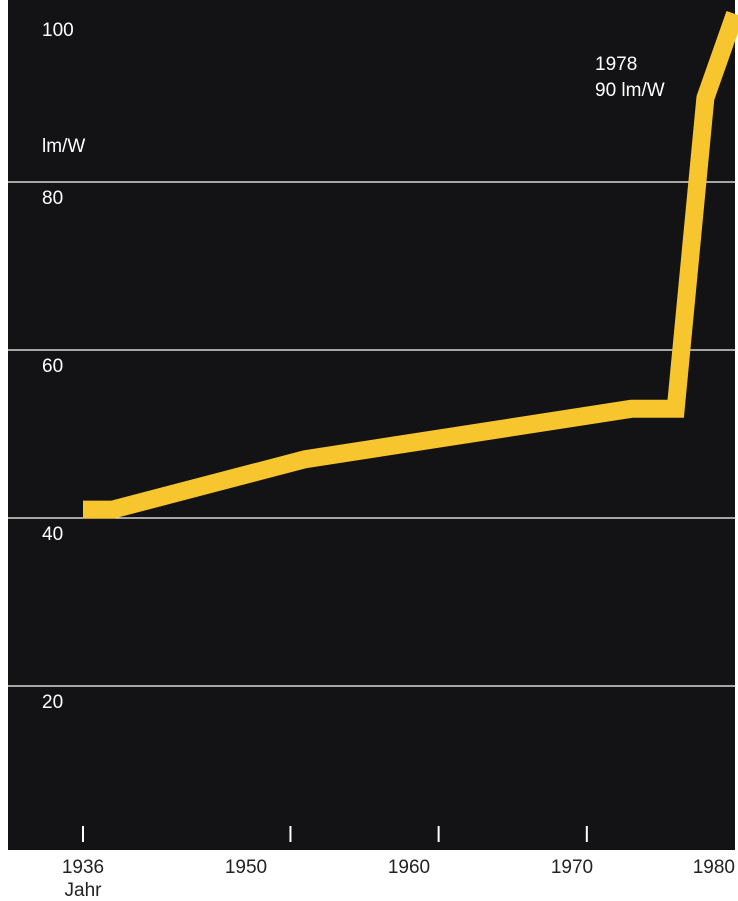  I want to click on x-tick-marks, so click(335, 834).